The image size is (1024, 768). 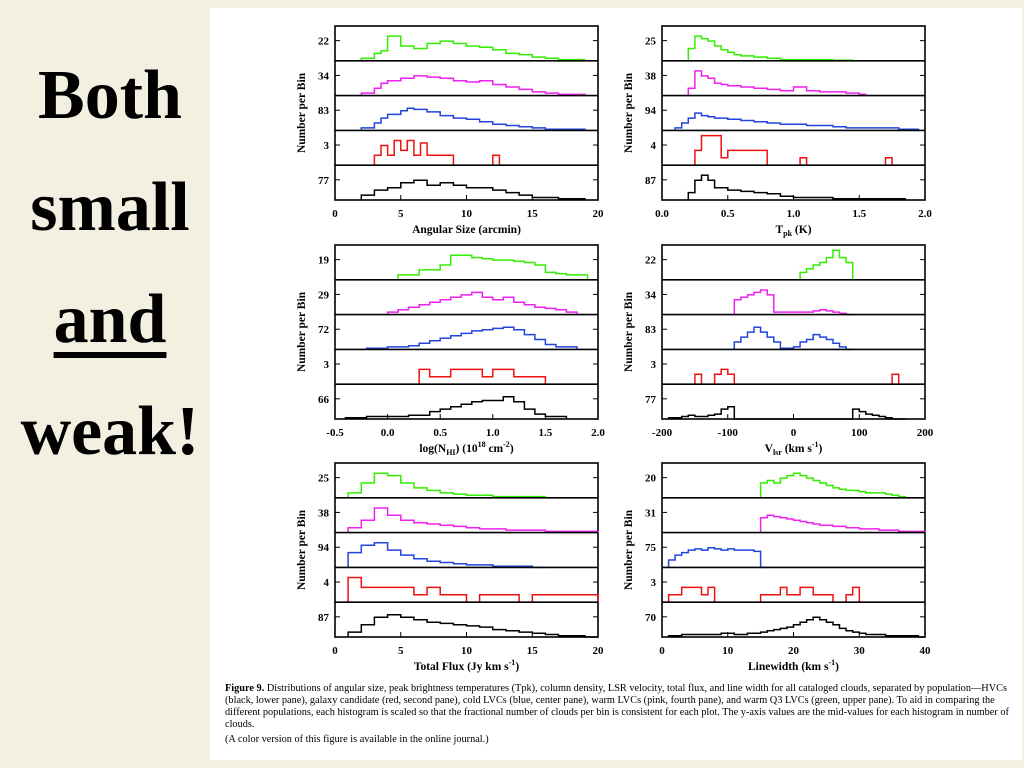 I want to click on velocity-x-tick-label: 0, so click(x=794, y=433).